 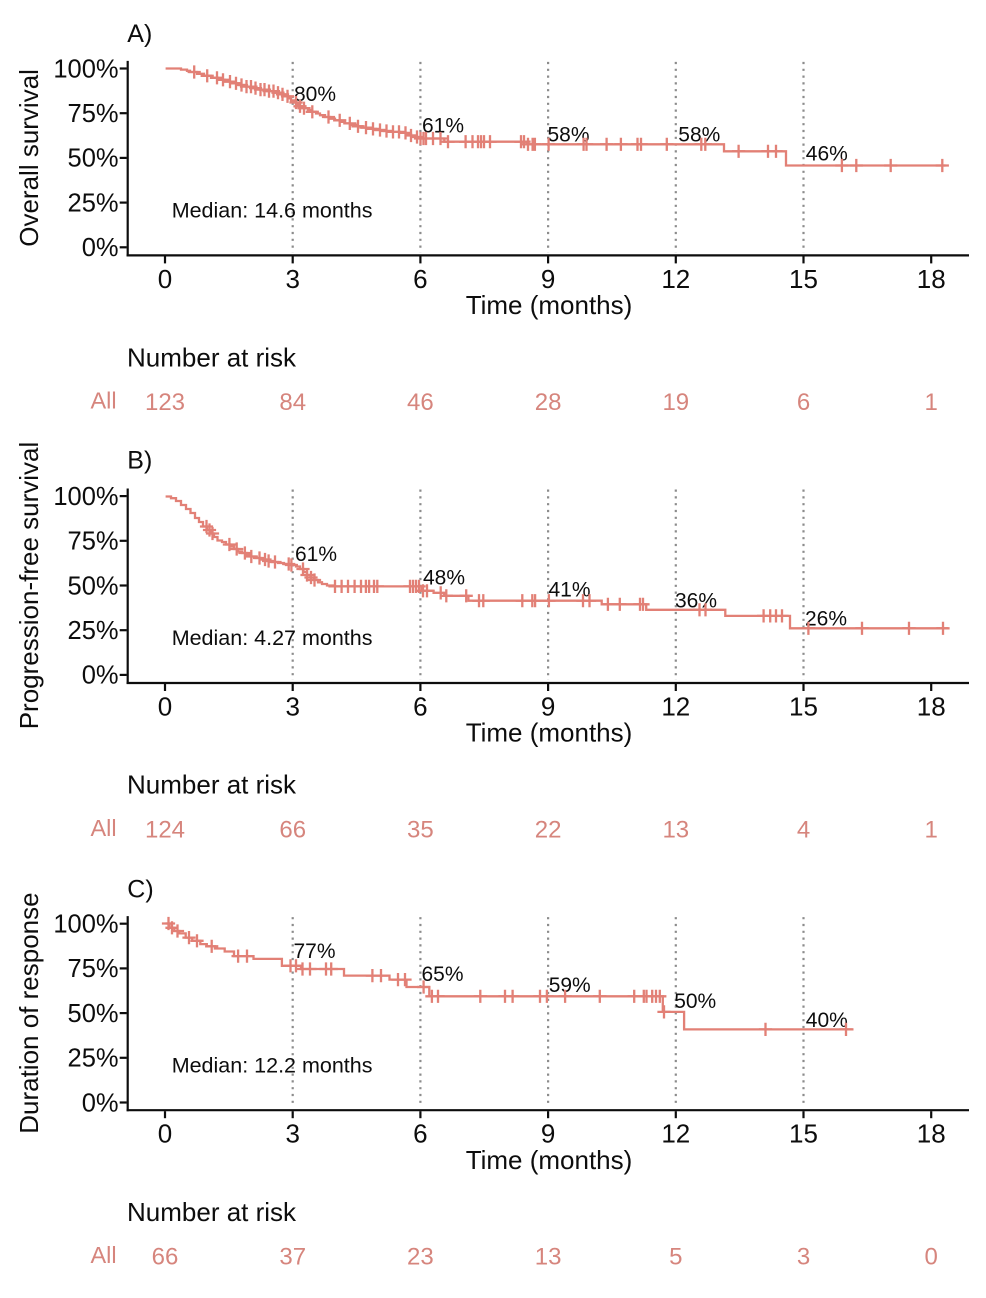 What do you see at coordinates (29, 1012) in the screenshot?
I see `svg-text: Duration of response` at bounding box center [29, 1012].